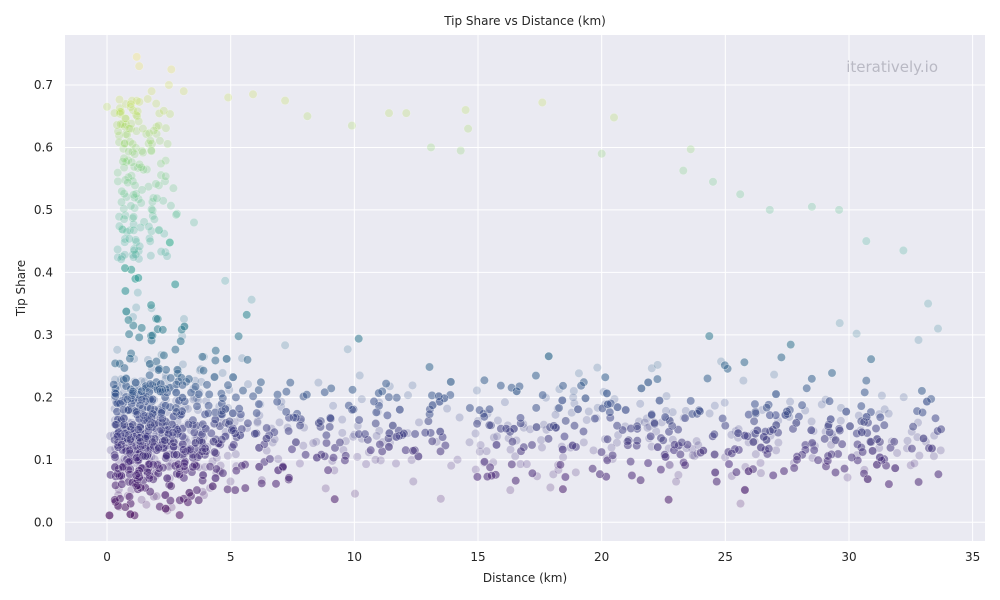  Describe the element at coordinates (43, 335) in the screenshot. I see `y-tick-label: 0.3` at that location.